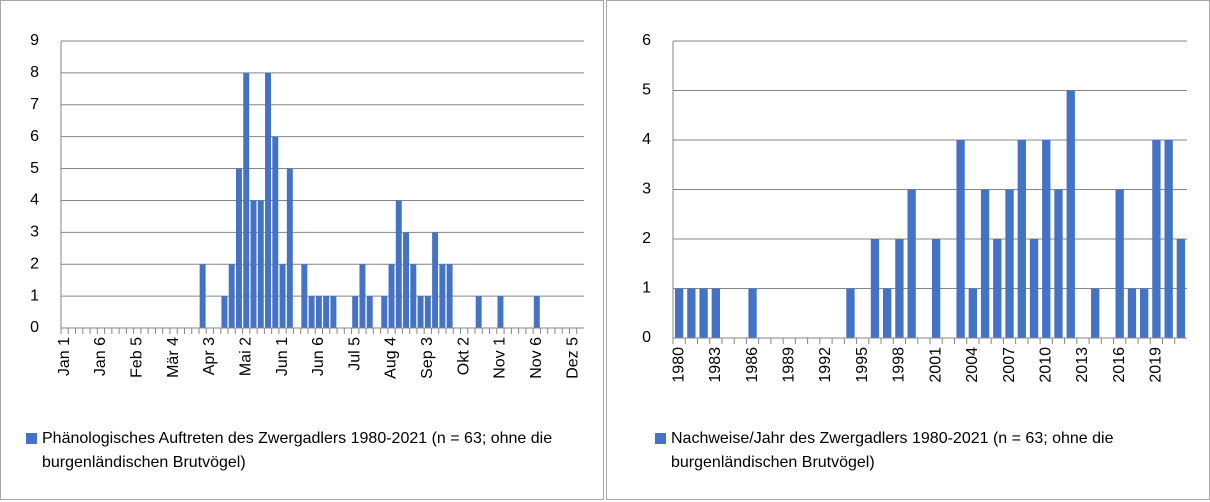 The height and width of the screenshot is (502, 1210). I want to click on x-tick-label: 2019, so click(1156, 365).